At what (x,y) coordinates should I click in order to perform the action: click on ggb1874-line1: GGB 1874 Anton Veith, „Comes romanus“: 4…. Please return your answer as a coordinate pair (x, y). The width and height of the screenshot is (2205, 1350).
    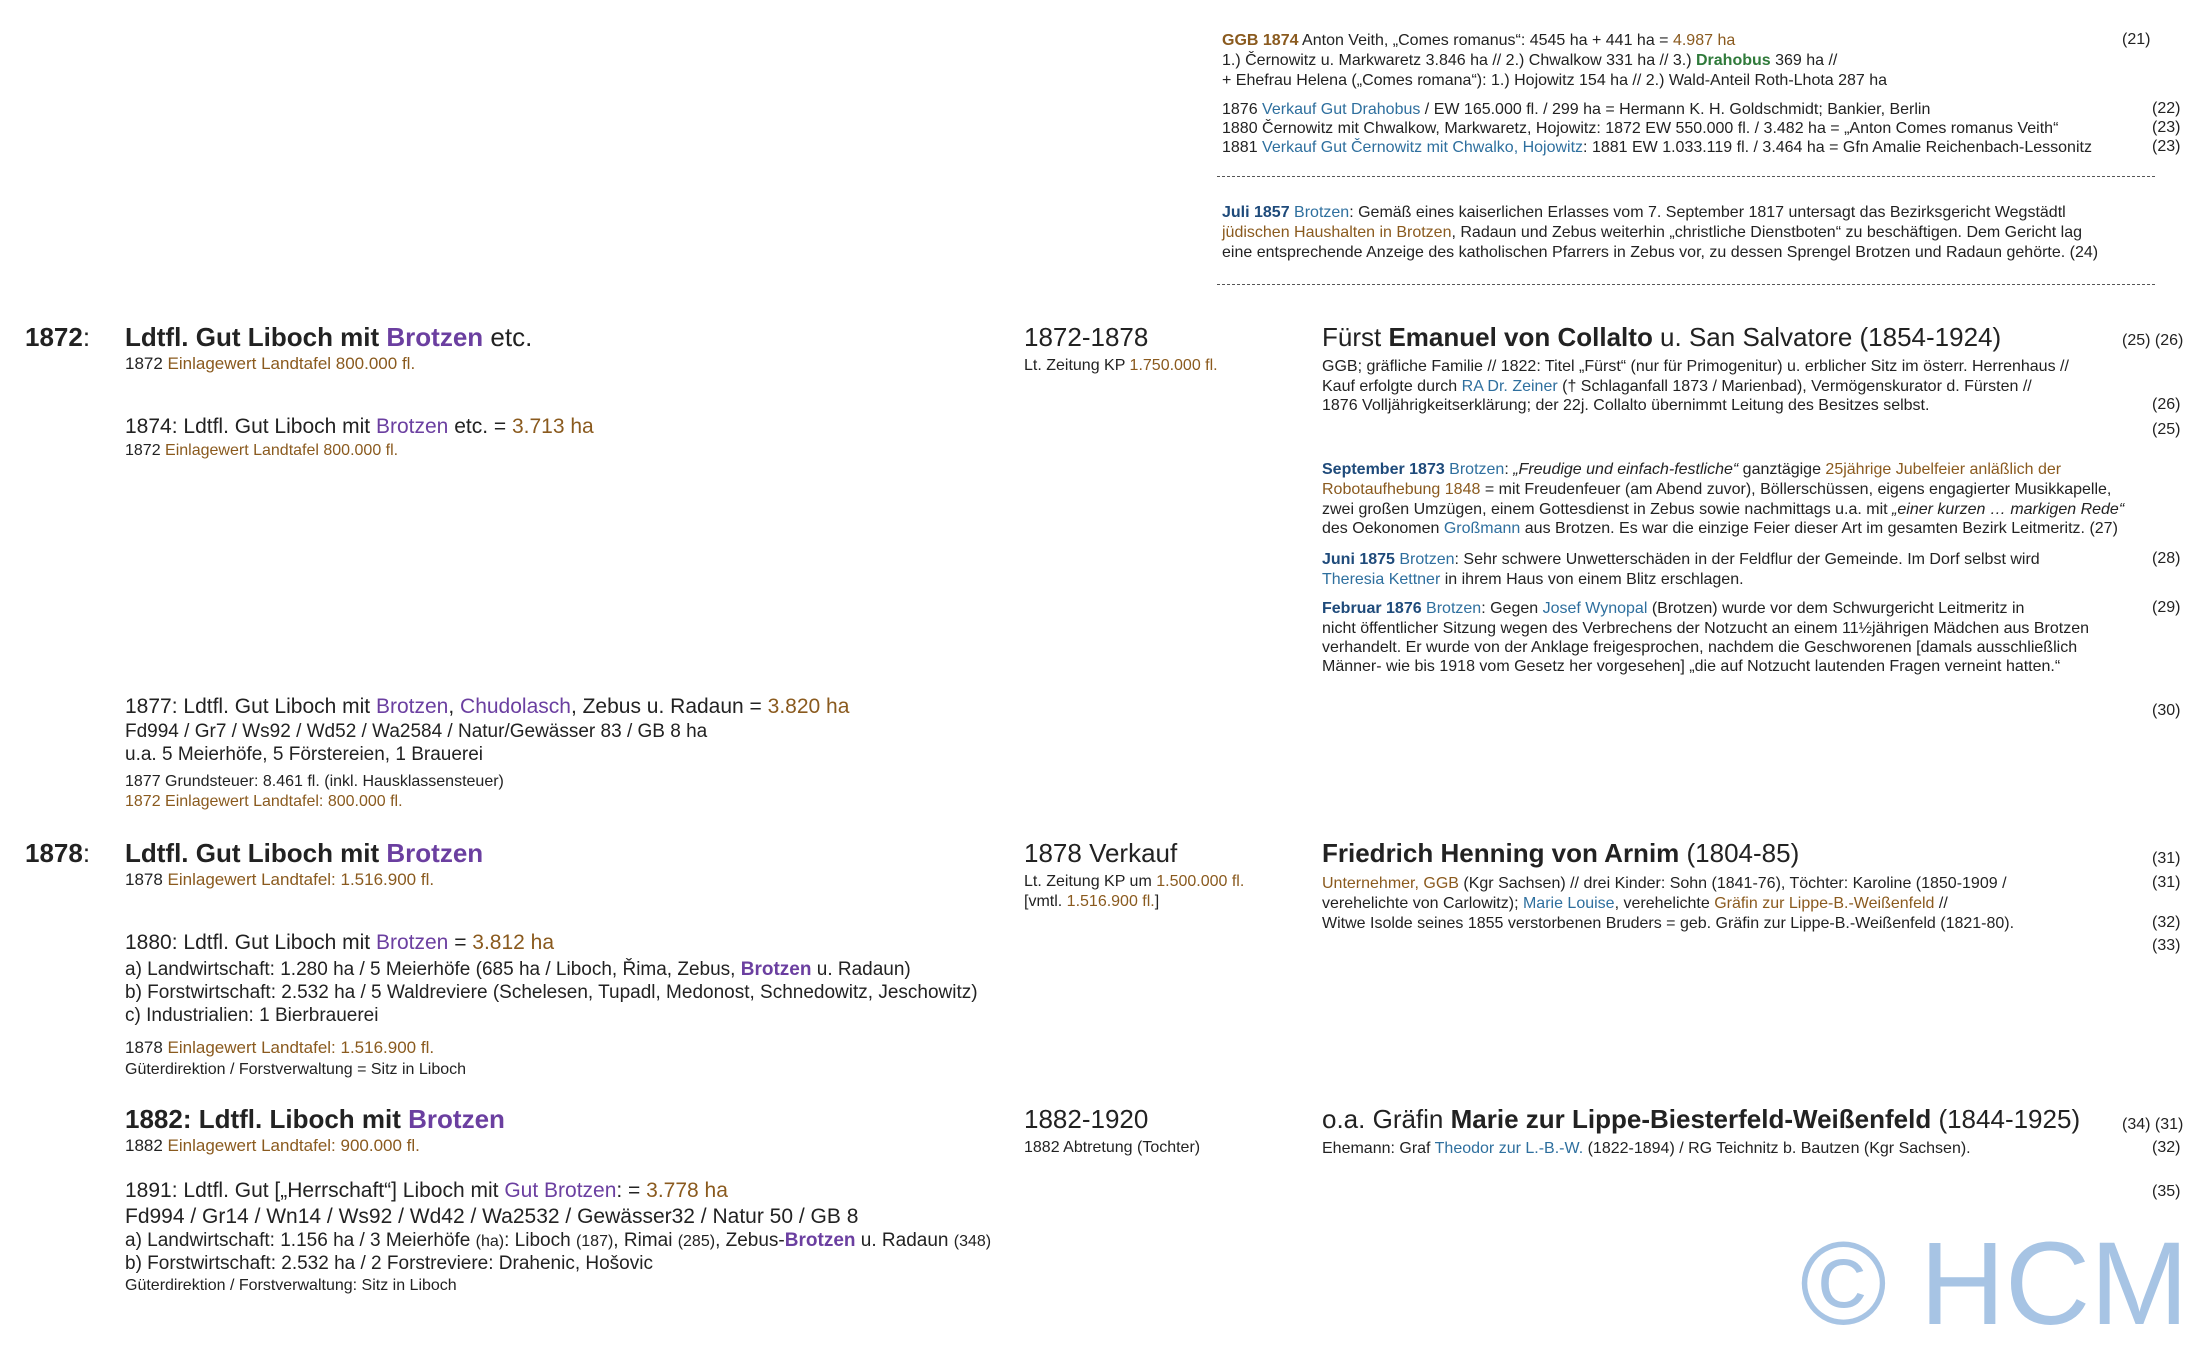
    Looking at the image, I should click on (1478, 40).